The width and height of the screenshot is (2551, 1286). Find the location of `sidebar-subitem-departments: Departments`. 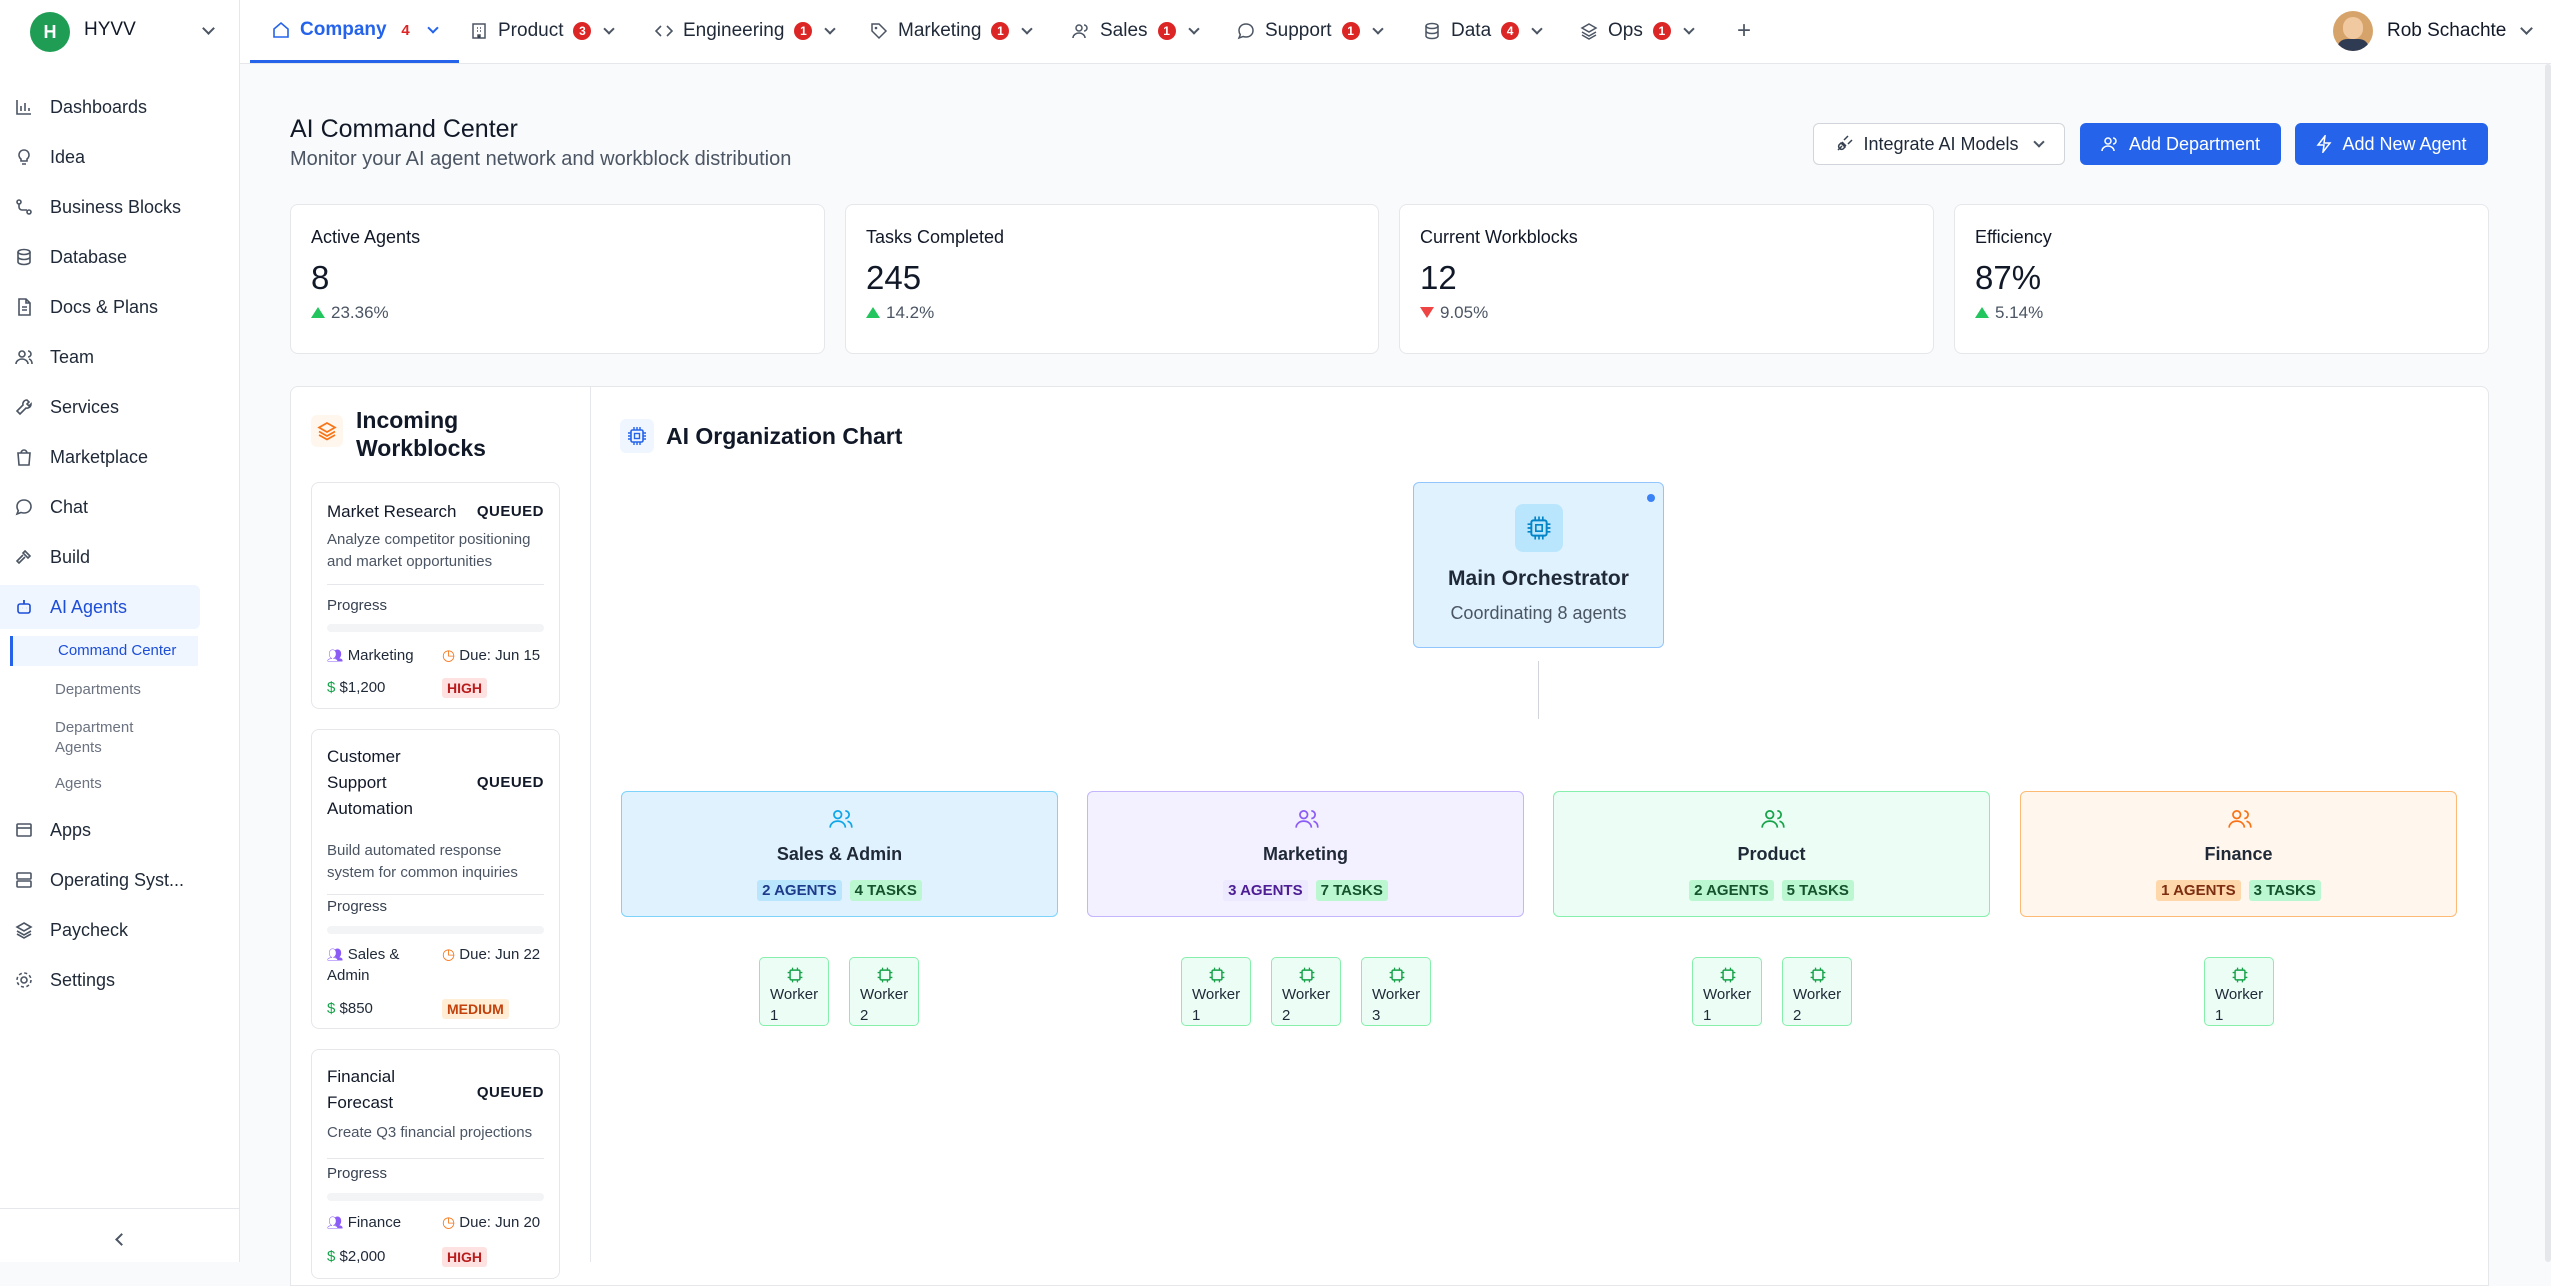

sidebar-subitem-departments: Departments is located at coordinates (98, 689).